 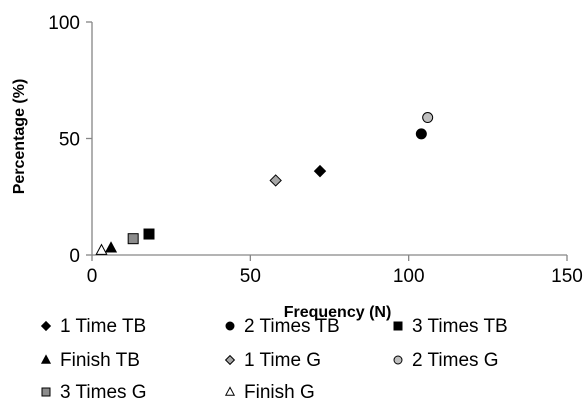 I want to click on legend-label: 1 Time G, so click(x=282, y=360).